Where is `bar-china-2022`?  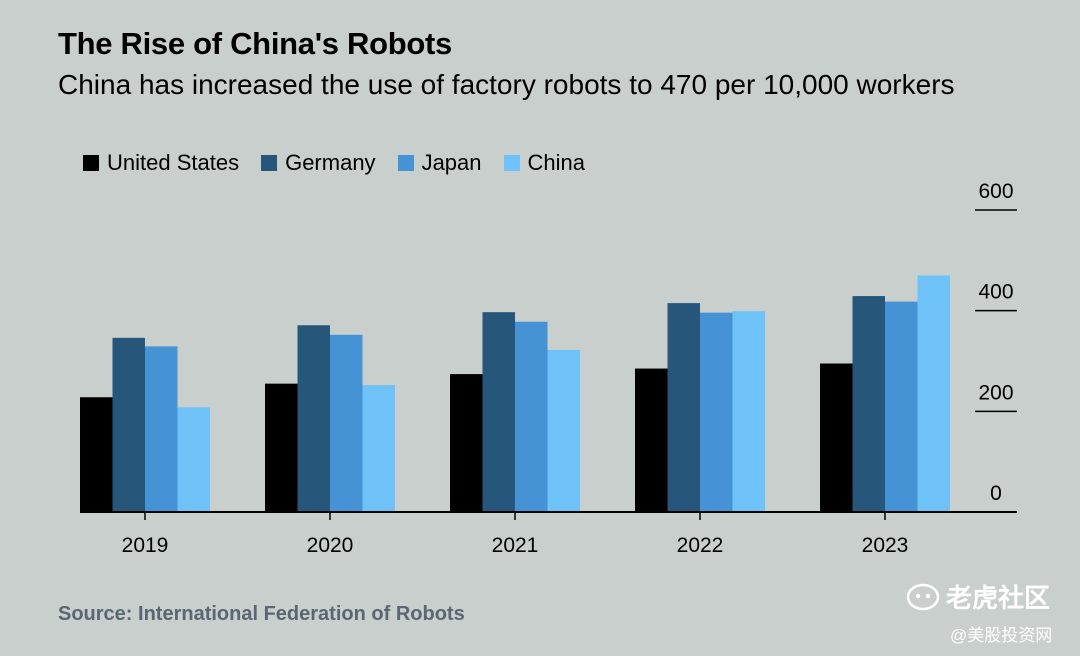 bar-china-2022 is located at coordinates (748, 411).